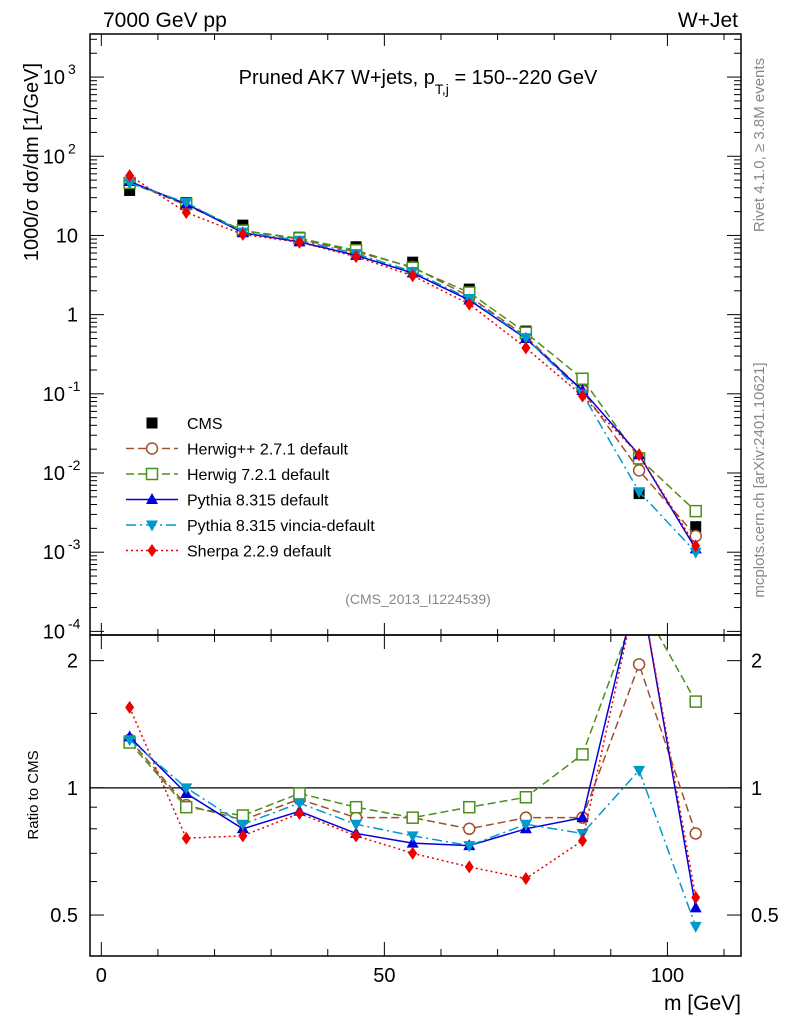 The image size is (786, 1024). I want to click on legend-label: Pythia 8.315 default, so click(258, 501).